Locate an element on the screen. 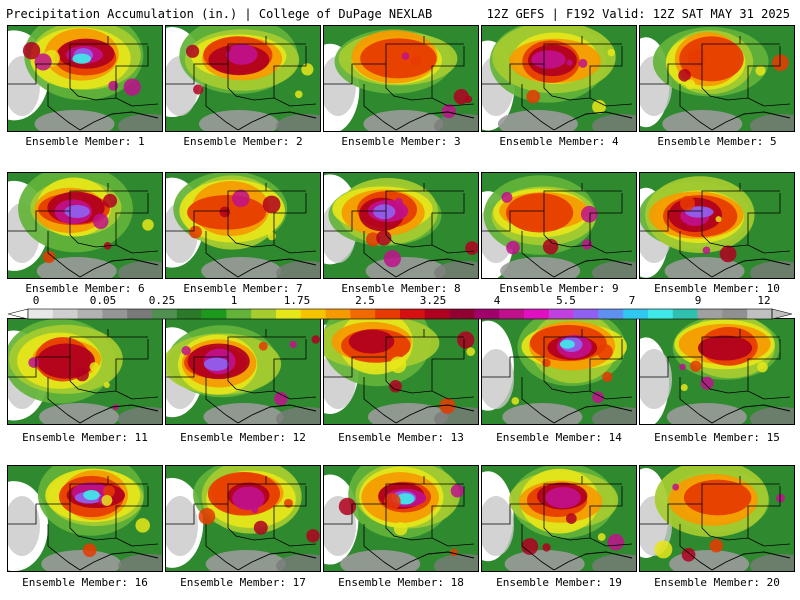 Image resolution: width=800 pixels, height=600 pixels. colorbar-tick-label: 1 is located at coordinates (234, 300).